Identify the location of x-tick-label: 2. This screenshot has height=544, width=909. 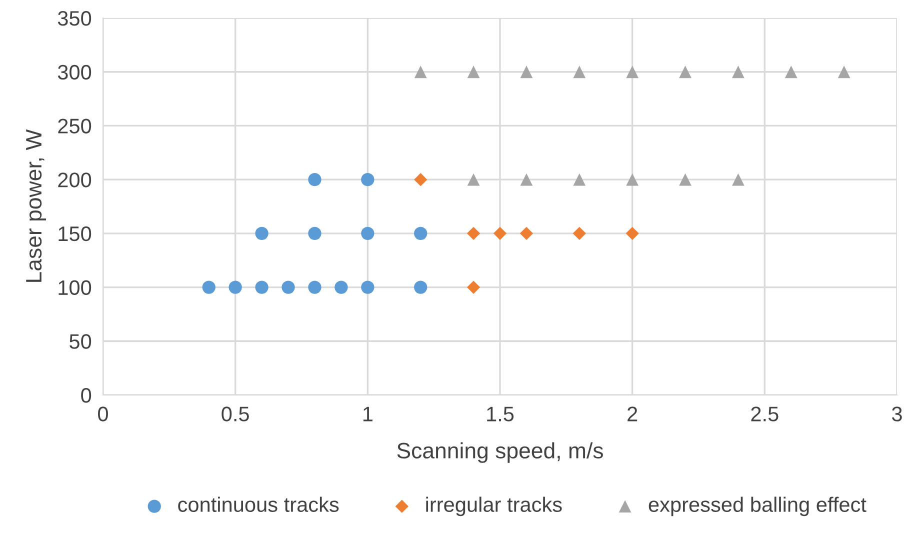
(633, 414).